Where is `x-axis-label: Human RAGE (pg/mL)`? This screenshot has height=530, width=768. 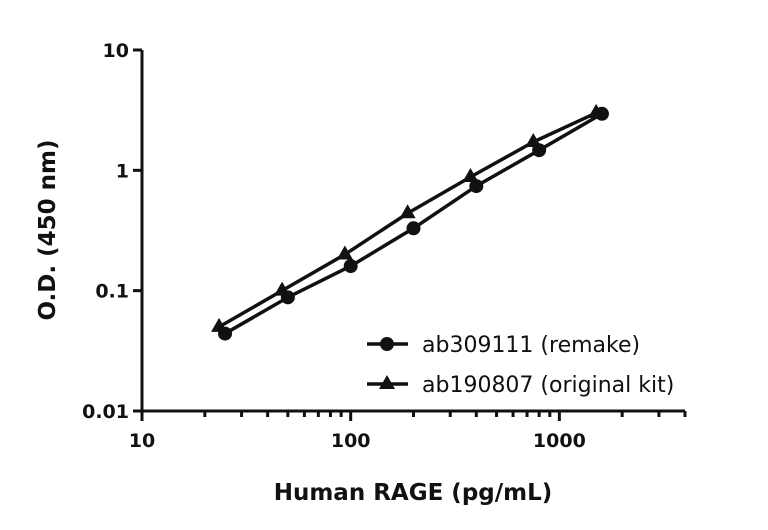 x-axis-label: Human RAGE (pg/mL) is located at coordinates (413, 493).